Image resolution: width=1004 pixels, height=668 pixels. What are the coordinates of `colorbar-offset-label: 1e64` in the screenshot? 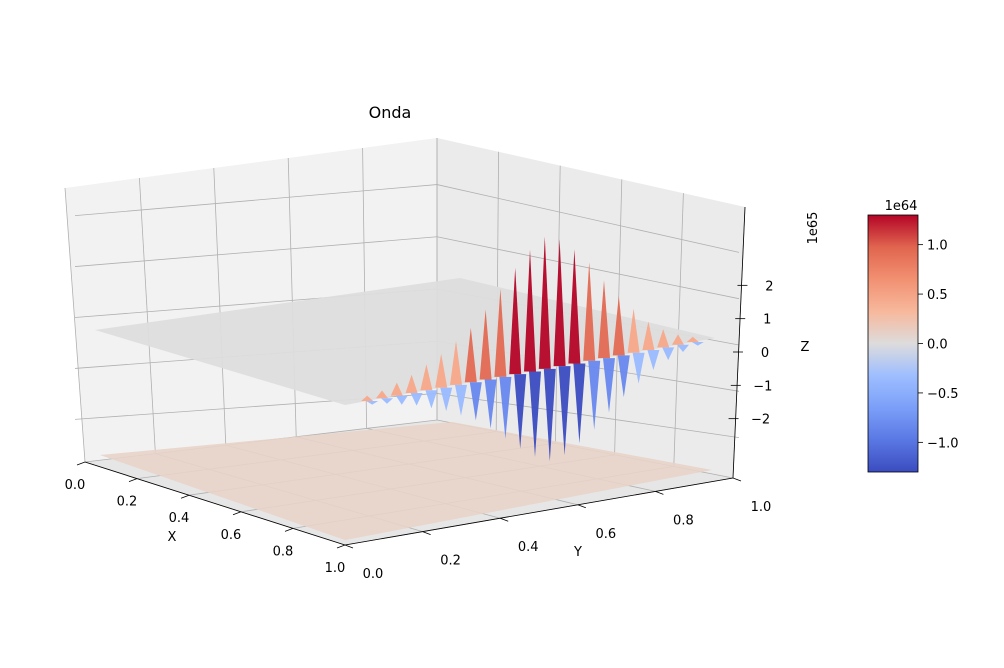 It's located at (901, 206).